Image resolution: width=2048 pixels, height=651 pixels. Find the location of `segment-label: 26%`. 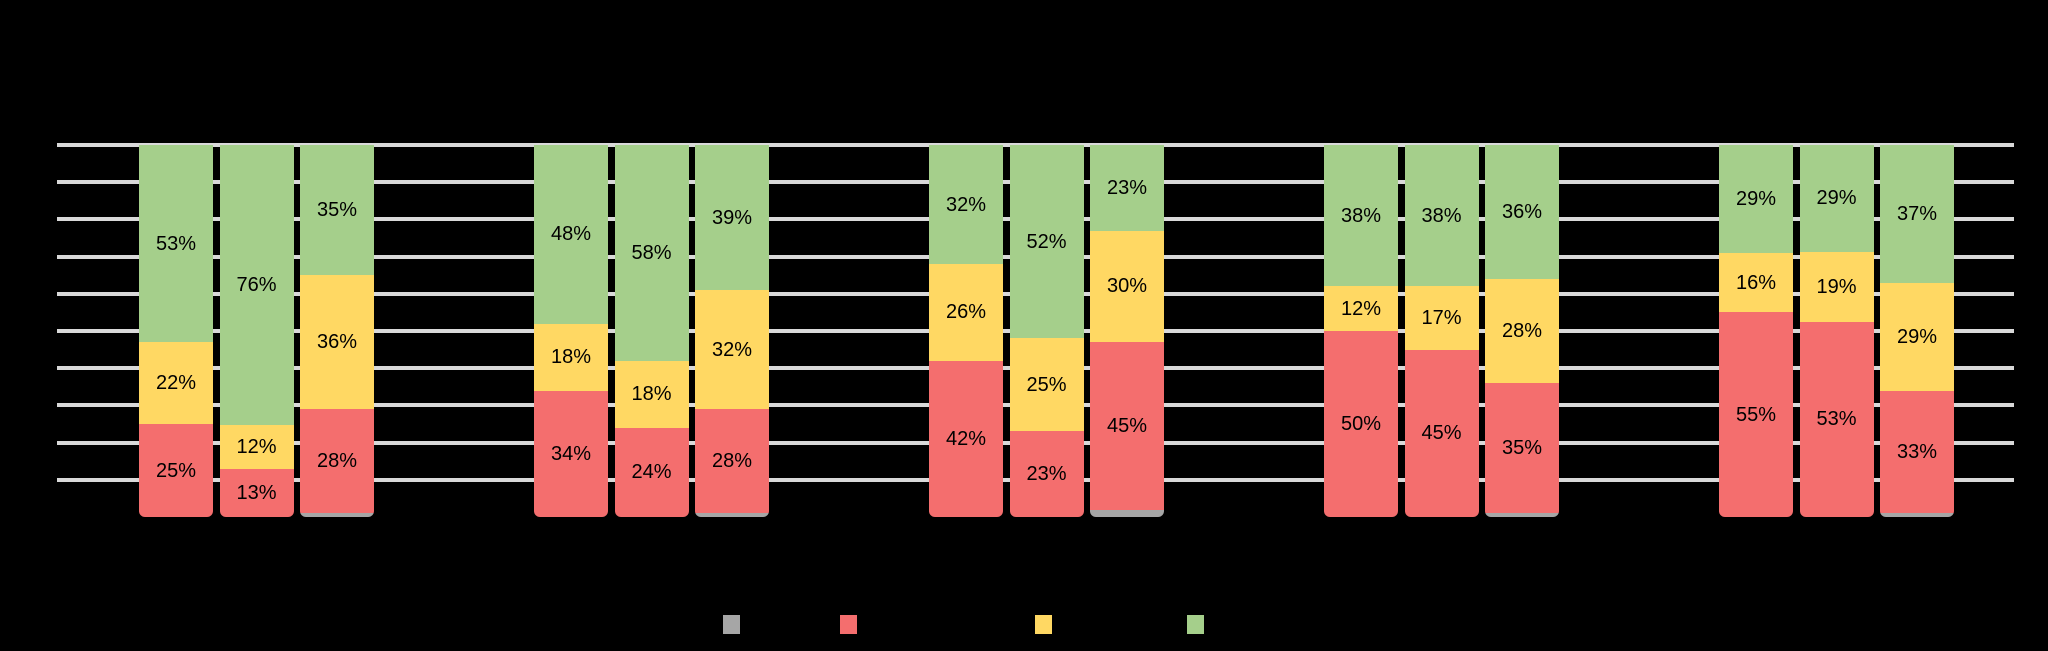

segment-label: 26% is located at coordinates (966, 312).